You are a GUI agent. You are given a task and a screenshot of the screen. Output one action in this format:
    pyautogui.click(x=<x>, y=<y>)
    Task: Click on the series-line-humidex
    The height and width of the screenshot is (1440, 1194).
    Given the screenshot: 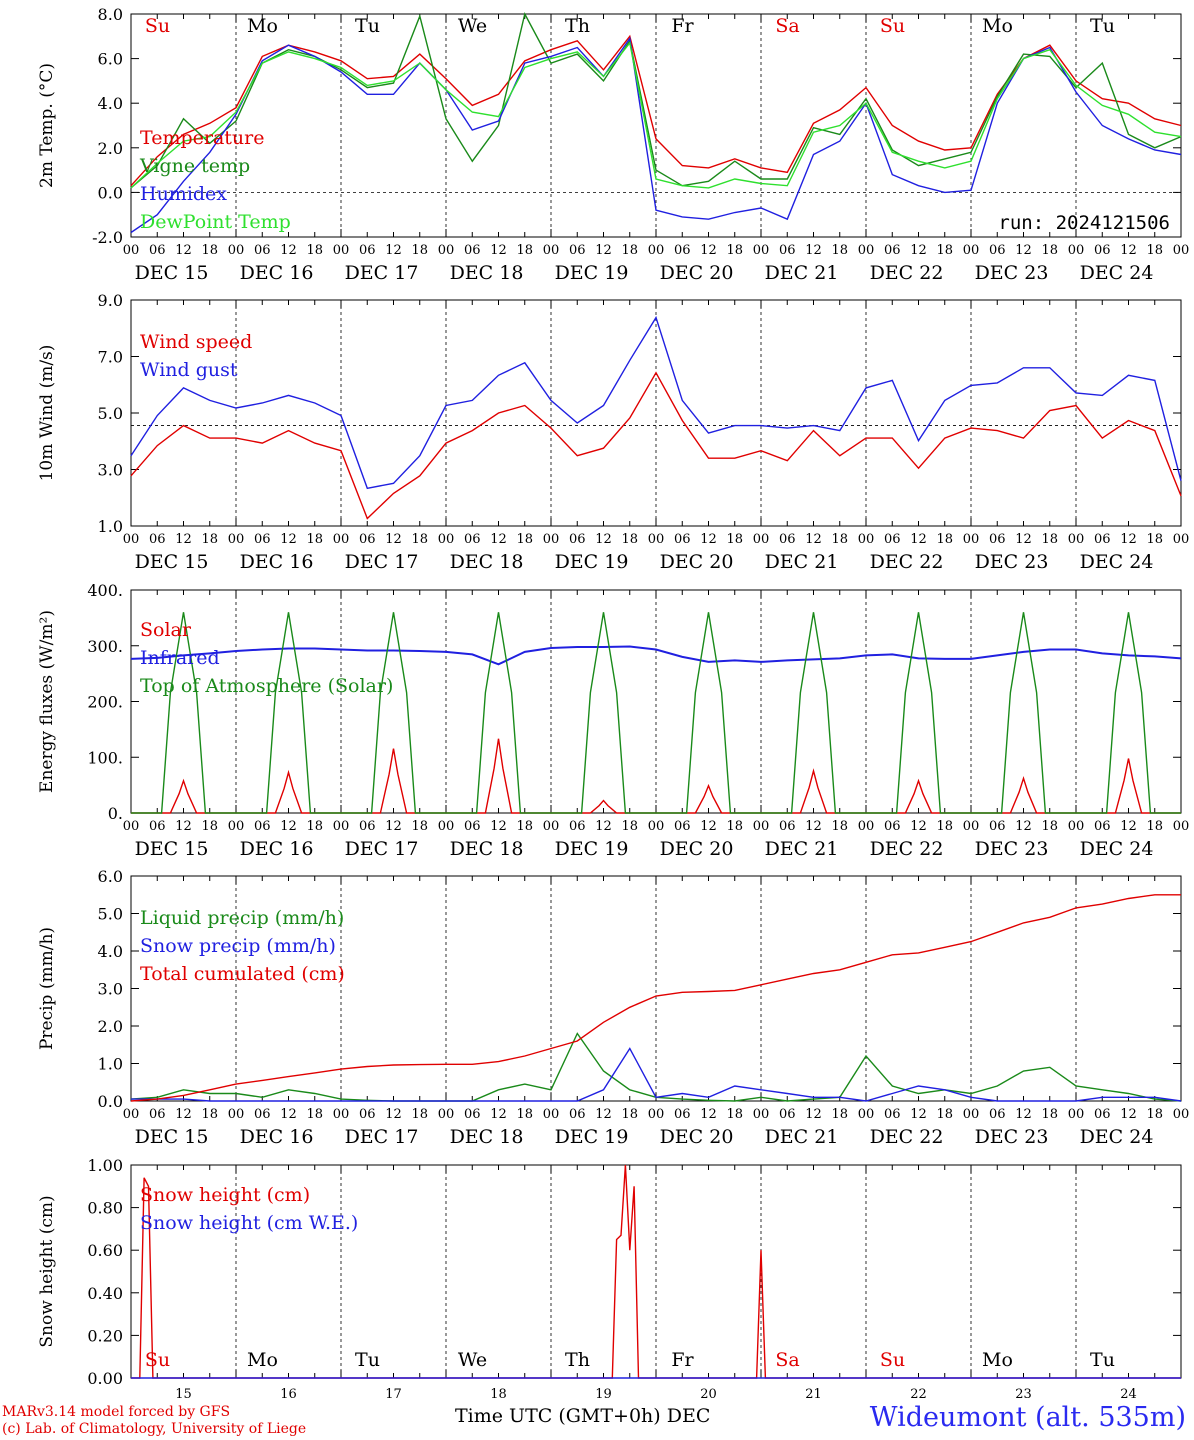 What is the action you would take?
    pyautogui.click(x=656, y=135)
    